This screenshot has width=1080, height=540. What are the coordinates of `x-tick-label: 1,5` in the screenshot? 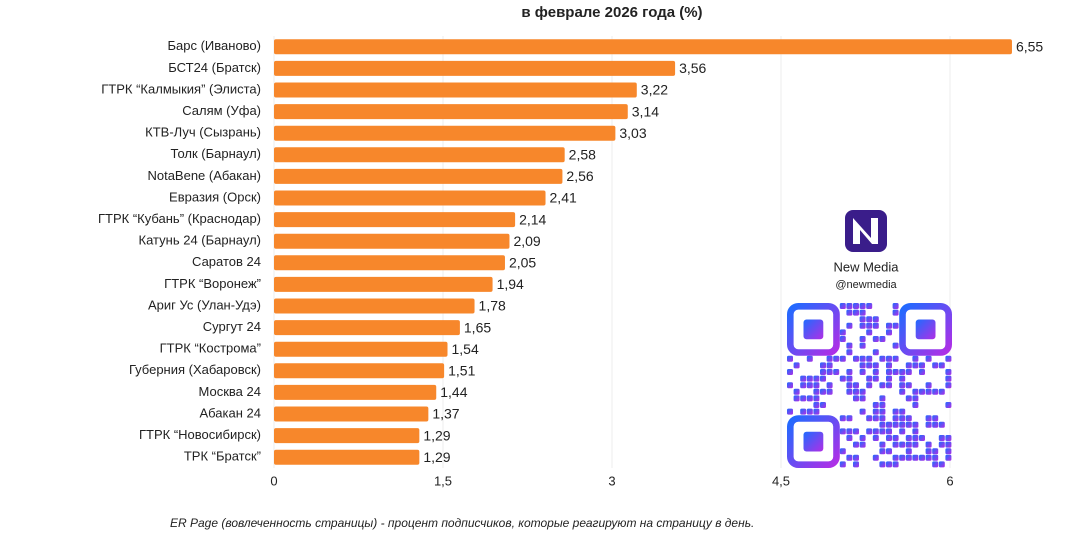 It's located at (443, 480).